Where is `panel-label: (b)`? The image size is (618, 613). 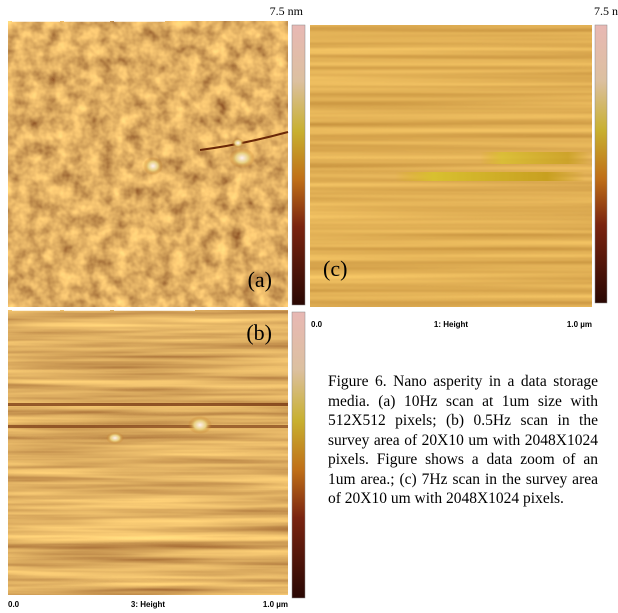
panel-label: (b) is located at coordinates (259, 332).